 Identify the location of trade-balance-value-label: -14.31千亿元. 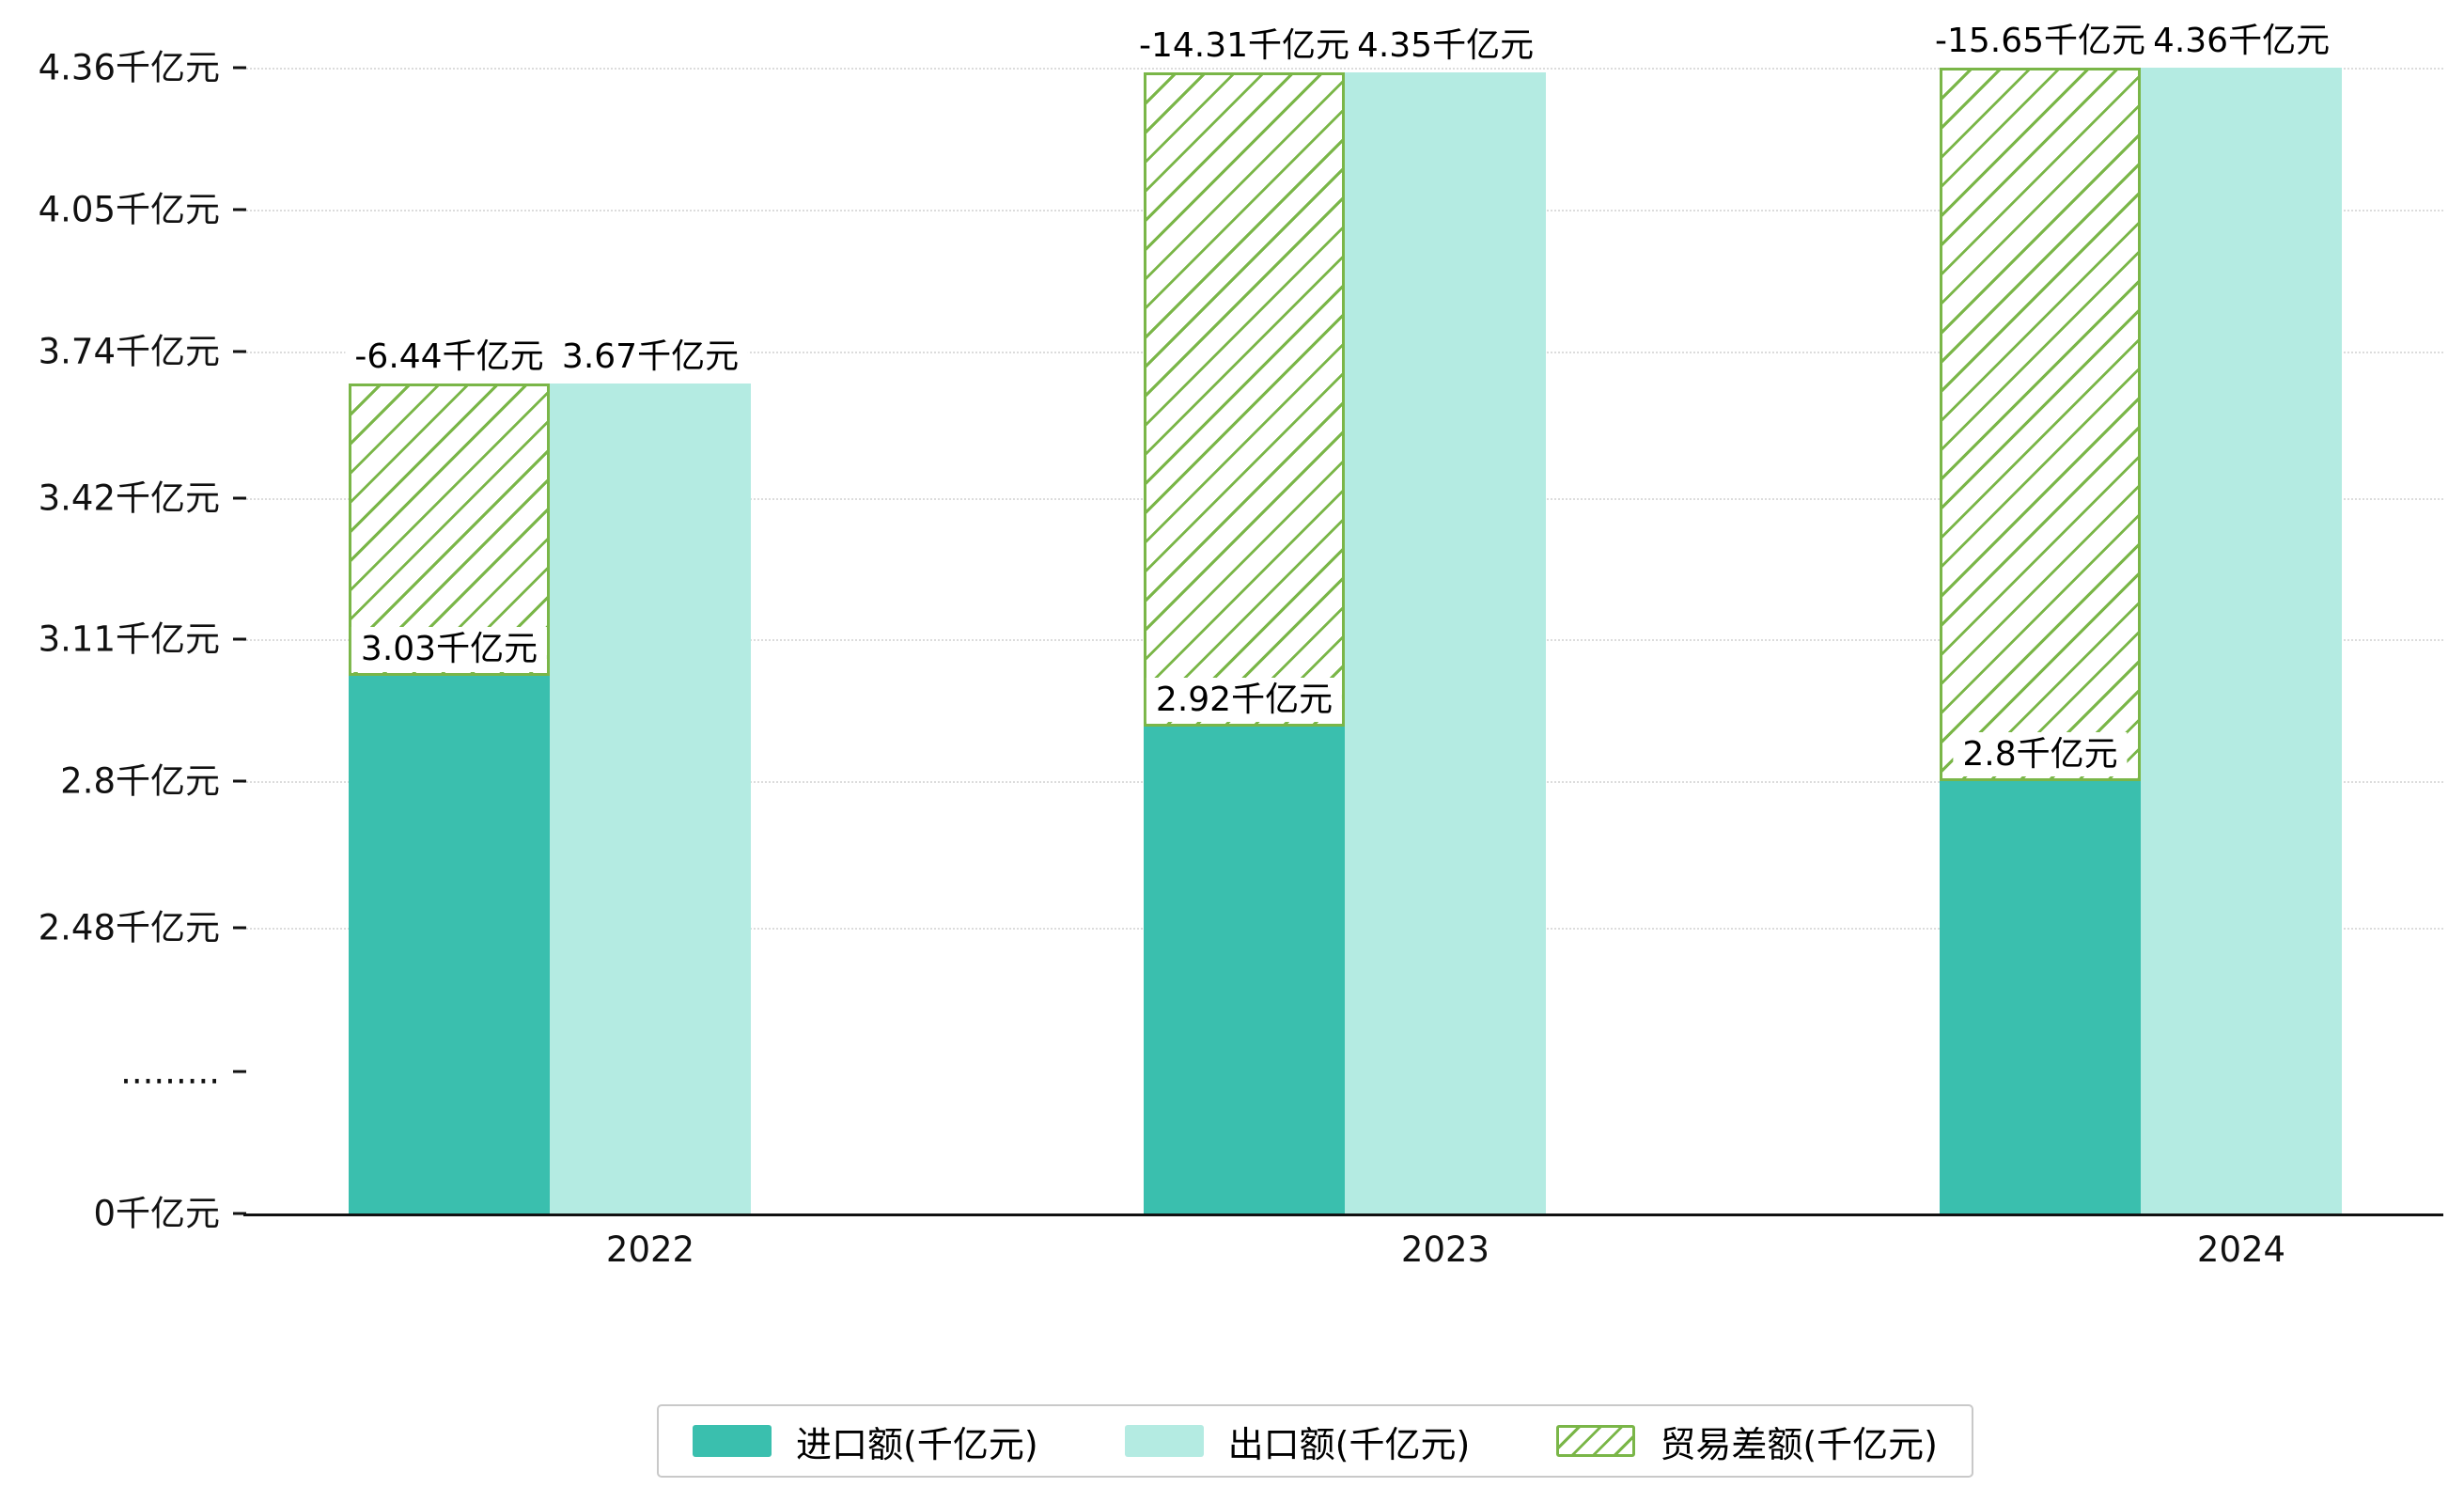
(1244, 46).